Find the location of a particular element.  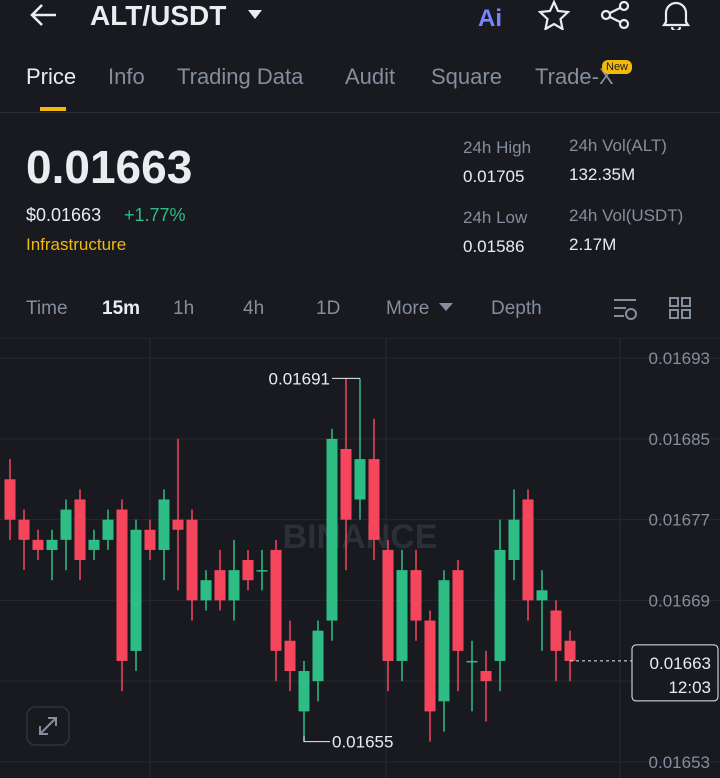

tab: Audit is located at coordinates (370, 76).